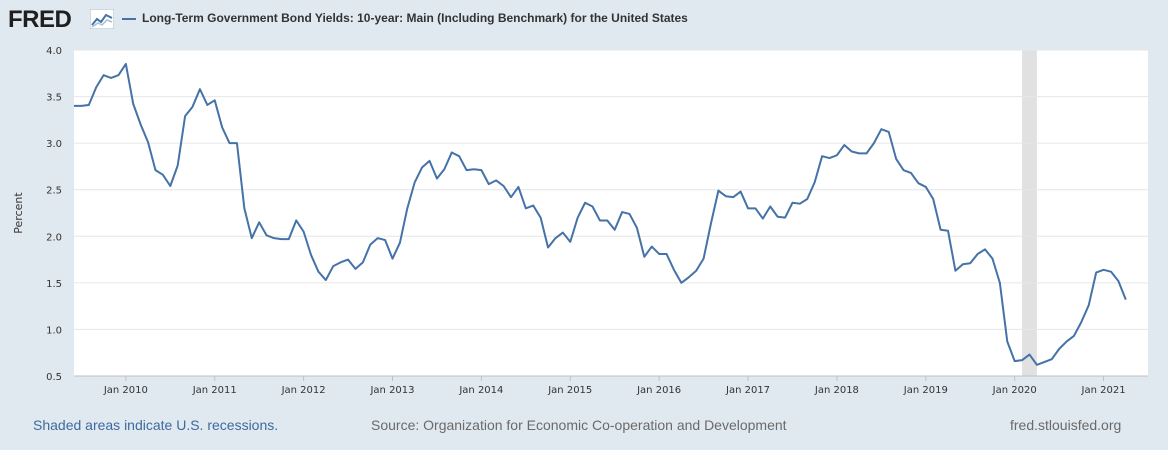 The height and width of the screenshot is (450, 1168). I want to click on x-tick-label: Jan 2011, so click(214, 390).